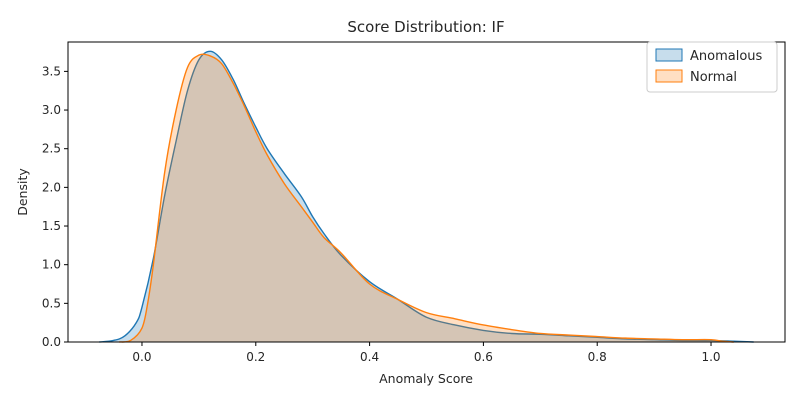  Describe the element at coordinates (710, 357) in the screenshot. I see `x-tick-label: 1.0` at that location.